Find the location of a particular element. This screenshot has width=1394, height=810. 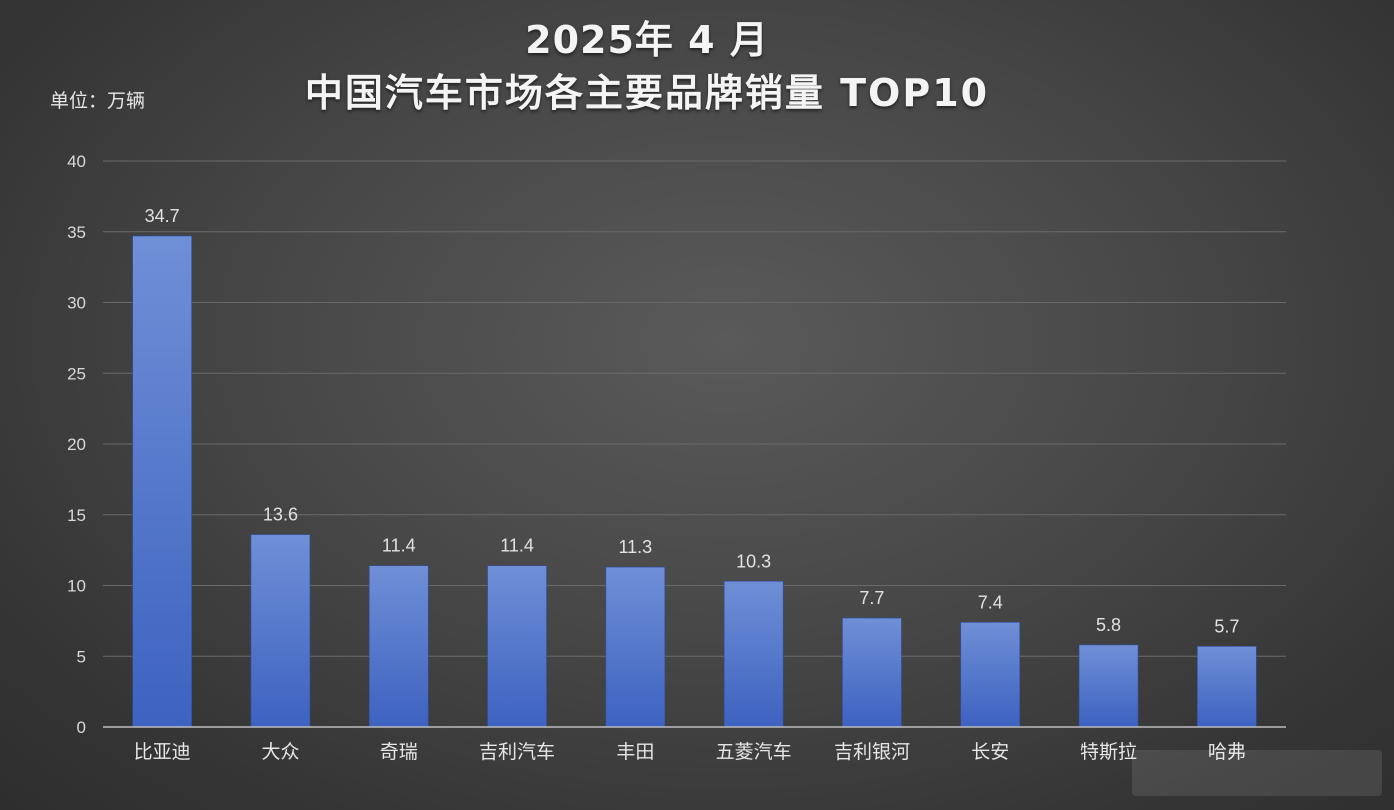

data-label: 34.7 is located at coordinates (162, 216).